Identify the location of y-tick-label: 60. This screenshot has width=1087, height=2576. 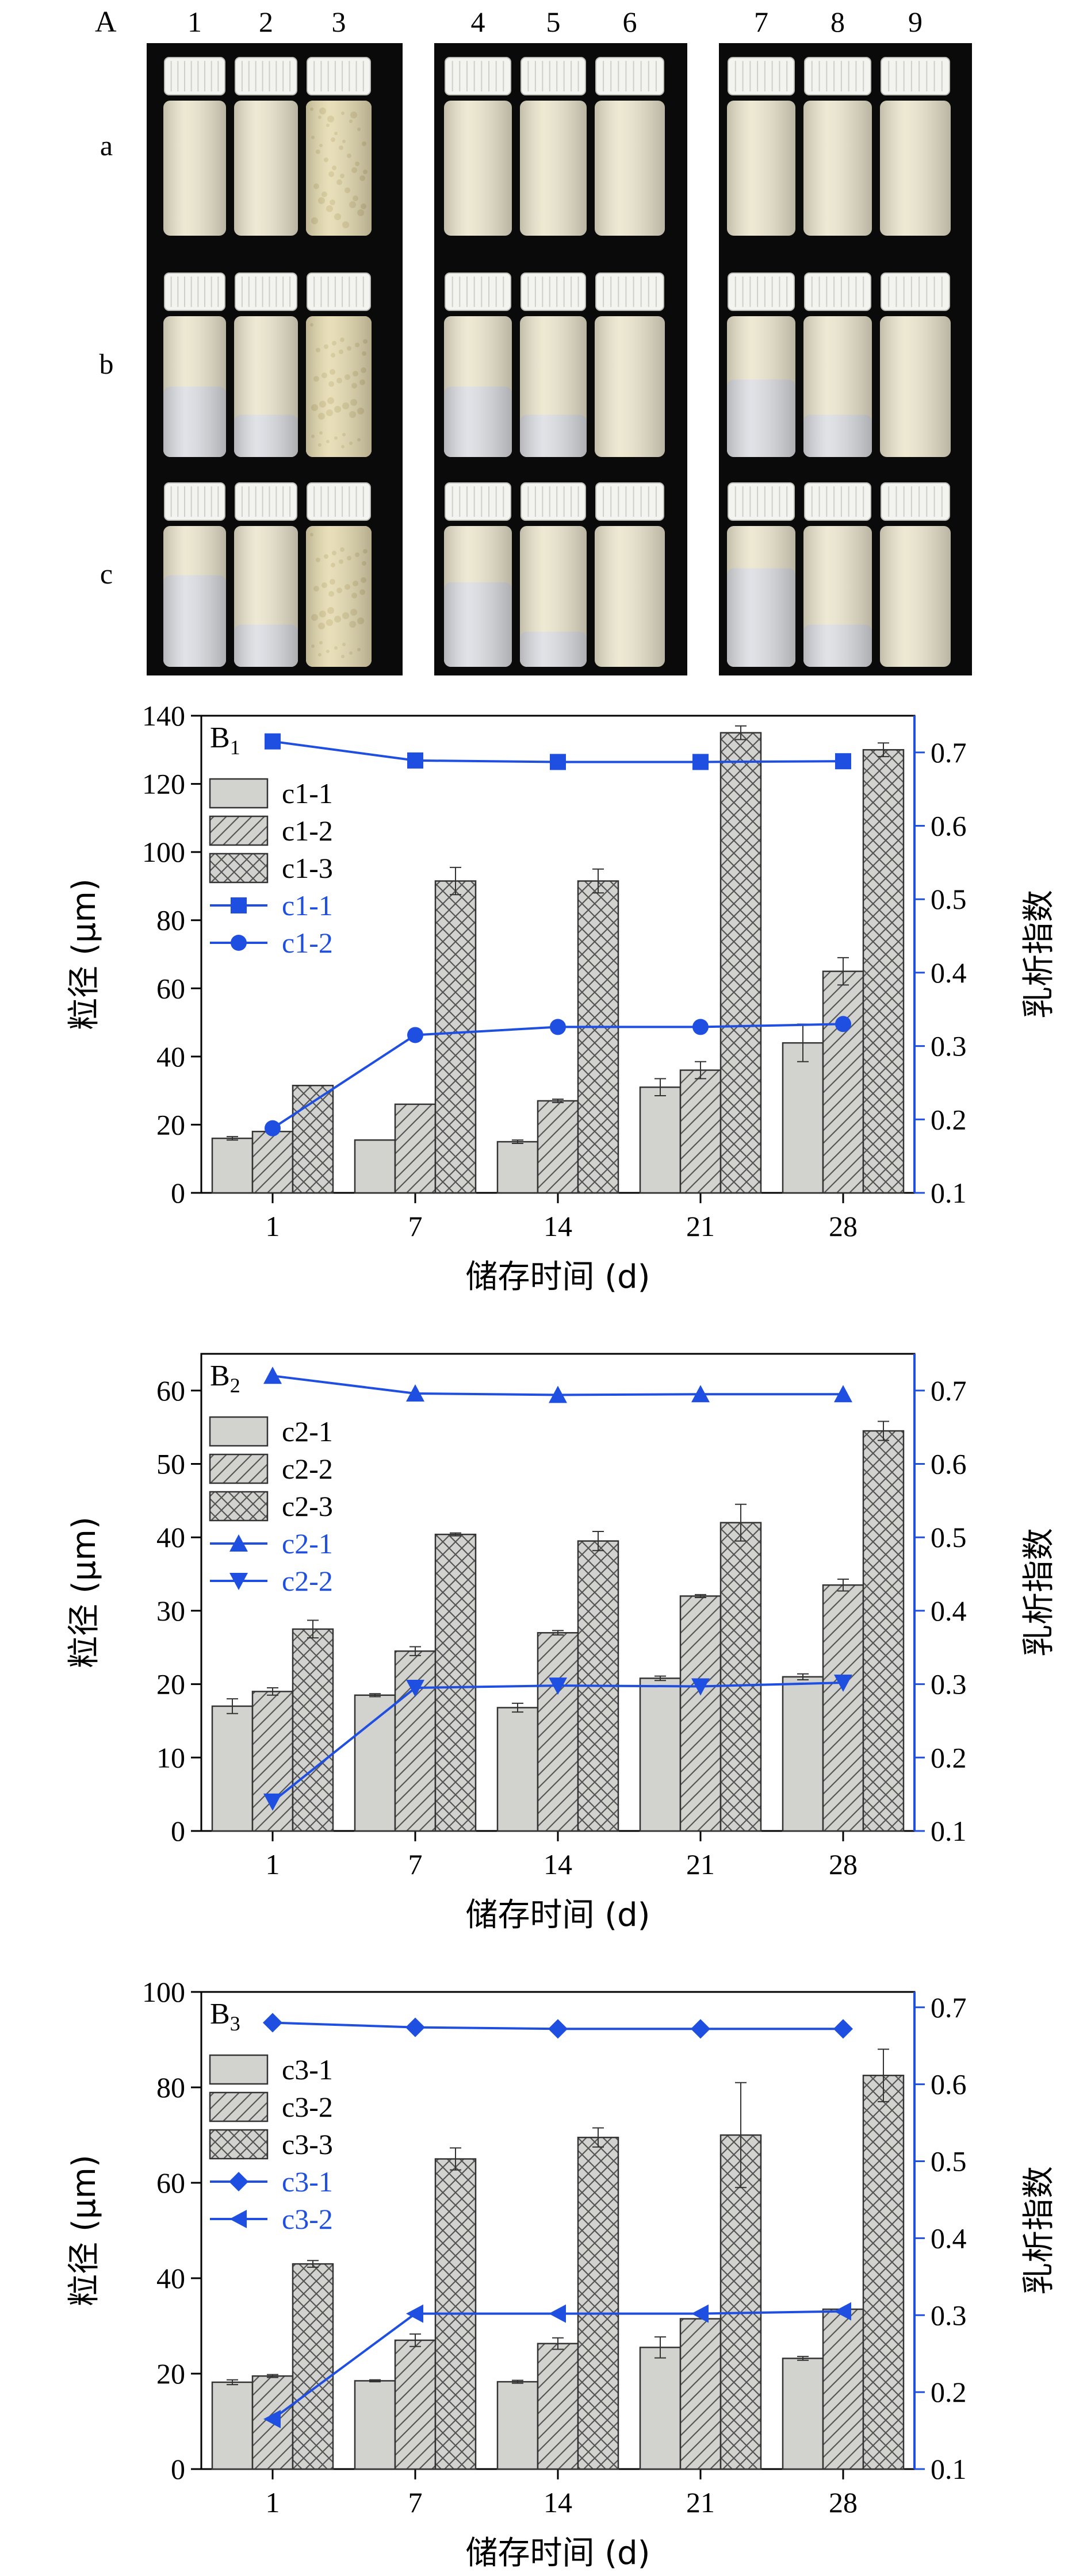
(170, 1391).